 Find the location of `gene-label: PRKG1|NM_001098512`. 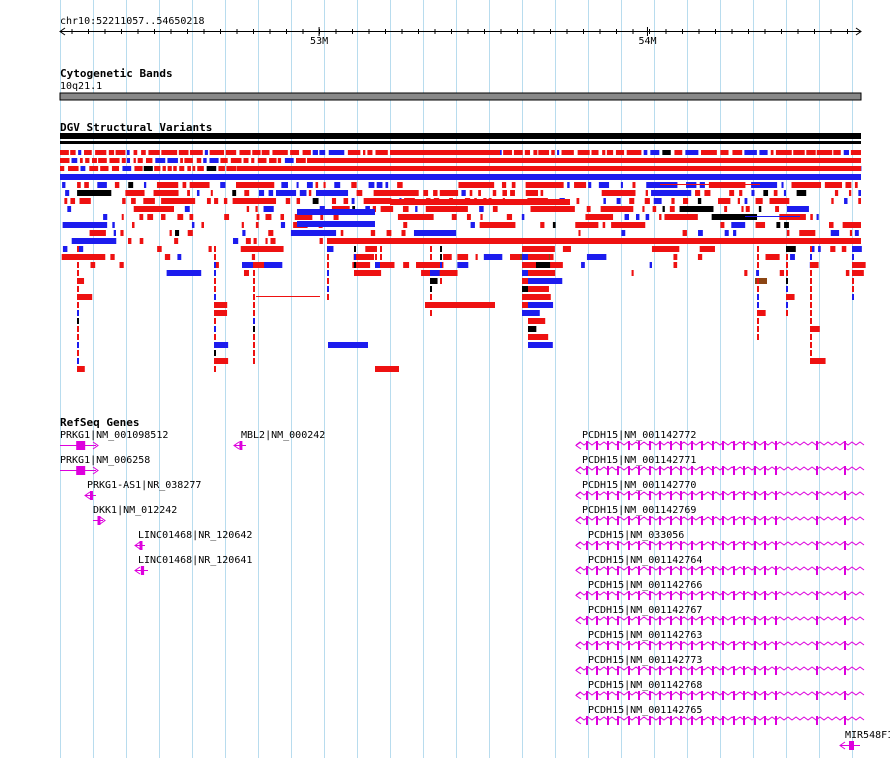

gene-label: PRKG1|NM_001098512 is located at coordinates (114, 435).